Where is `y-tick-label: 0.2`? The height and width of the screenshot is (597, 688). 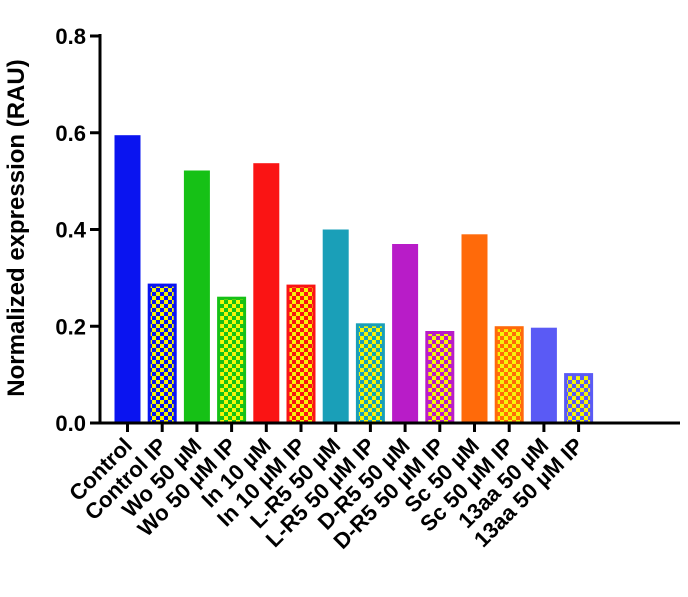
y-tick-label: 0.2 is located at coordinates (70, 326).